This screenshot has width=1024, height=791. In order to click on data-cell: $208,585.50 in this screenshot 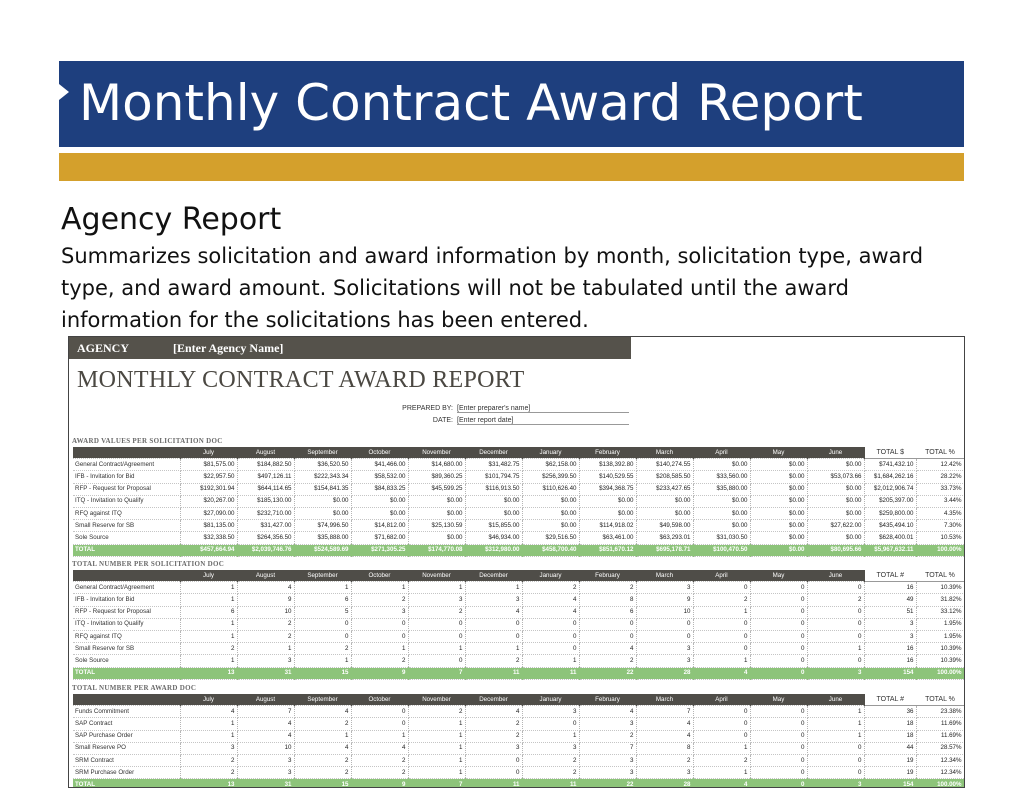, I will do `click(665, 477)`.